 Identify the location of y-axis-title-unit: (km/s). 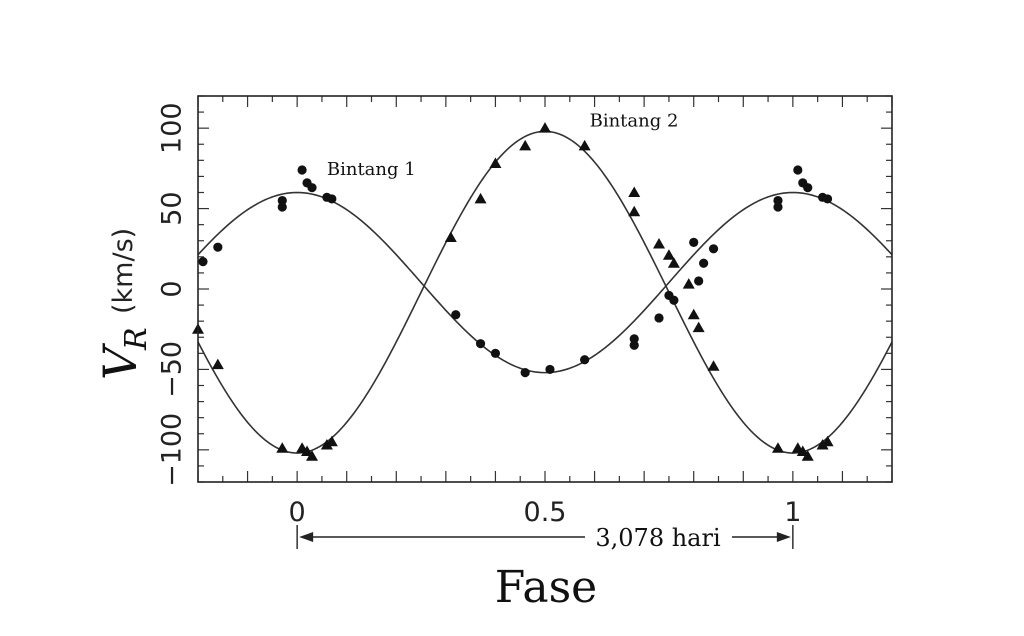
(123, 271).